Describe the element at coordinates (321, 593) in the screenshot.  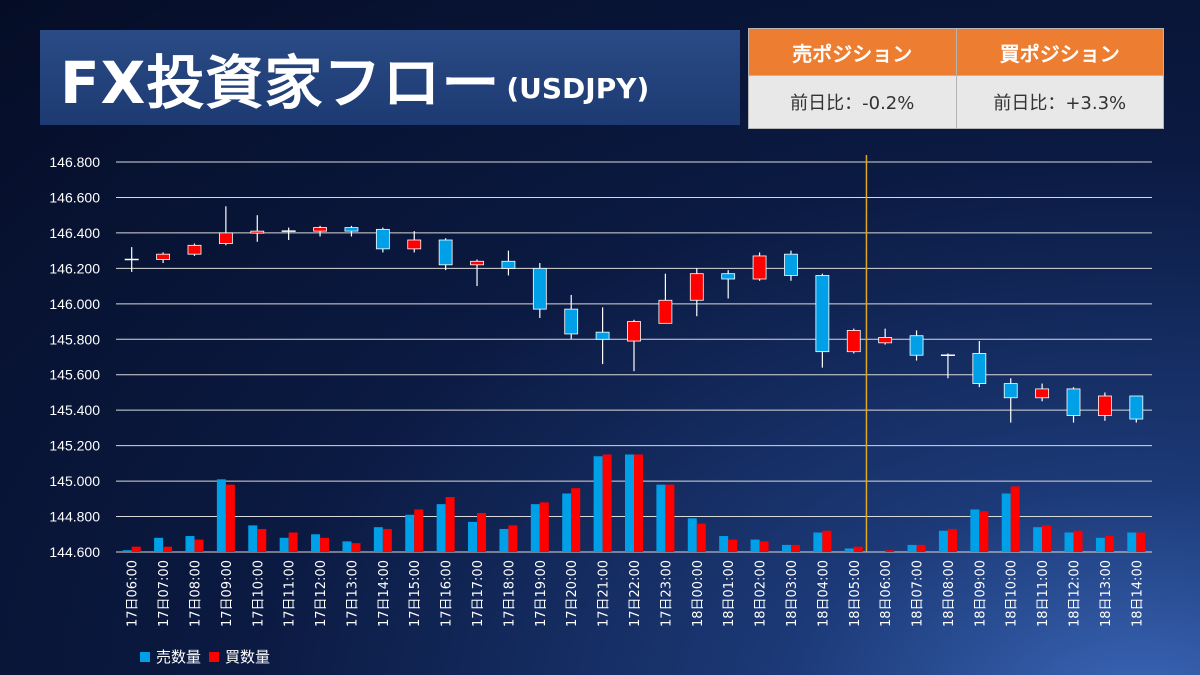
I see `x-tick-label: 17日12:00` at that location.